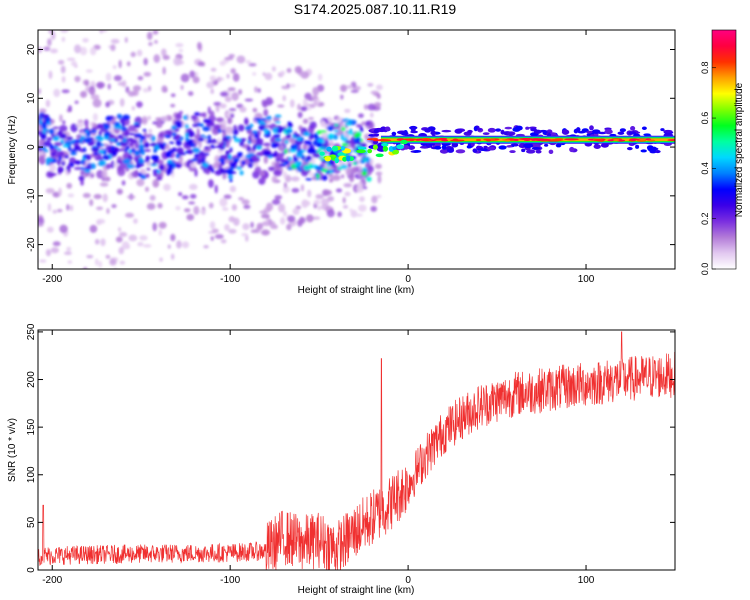  Describe the element at coordinates (739, 149) in the screenshot. I see `colorbar-label: Normalized spectral amplitude` at that location.